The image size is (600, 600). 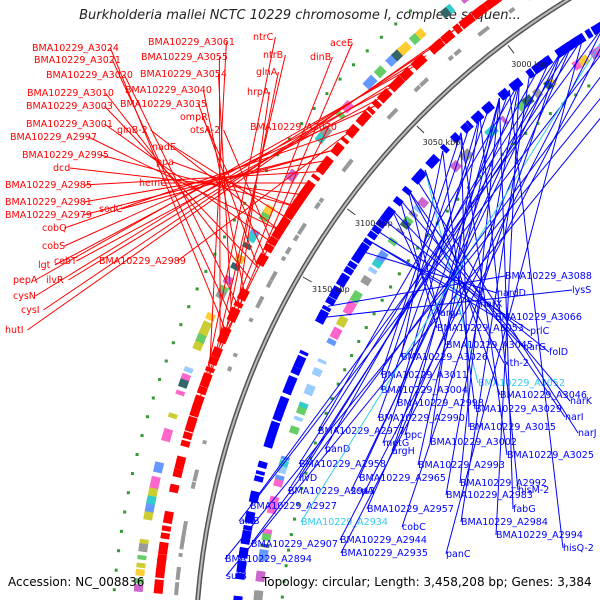 What do you see at coordinates (362, 491) in the screenshot?
I see `reverse-gene-label: scpA` at bounding box center [362, 491].